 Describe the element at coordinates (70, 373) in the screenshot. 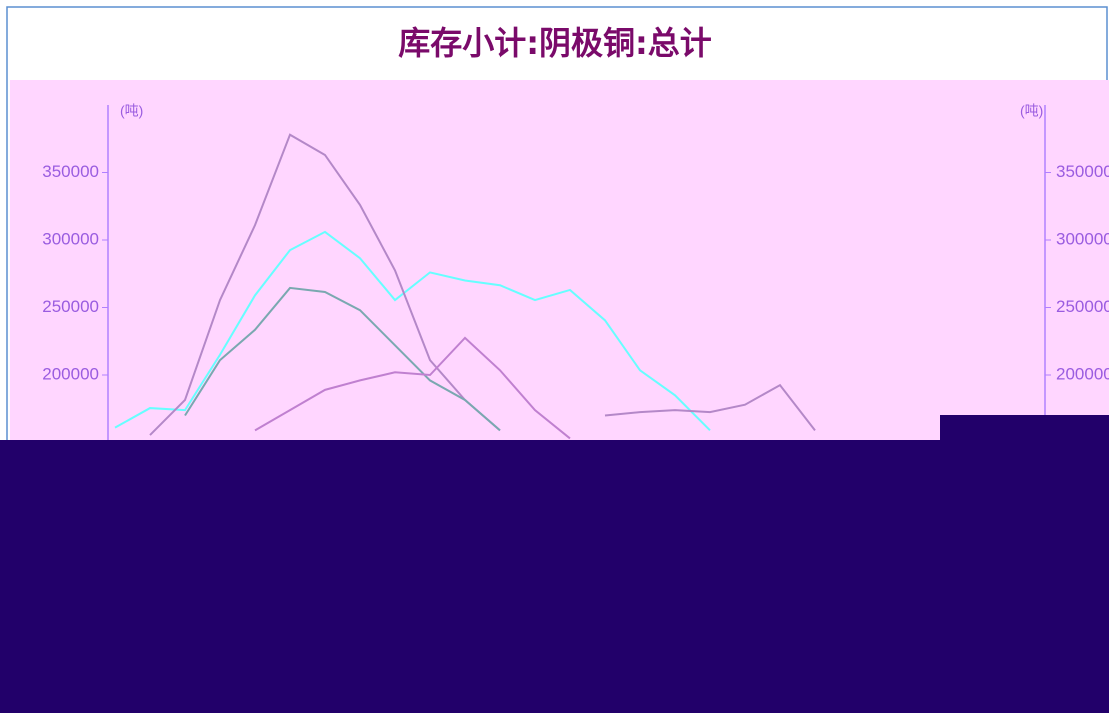

I see `y-tick-label: 200000` at that location.